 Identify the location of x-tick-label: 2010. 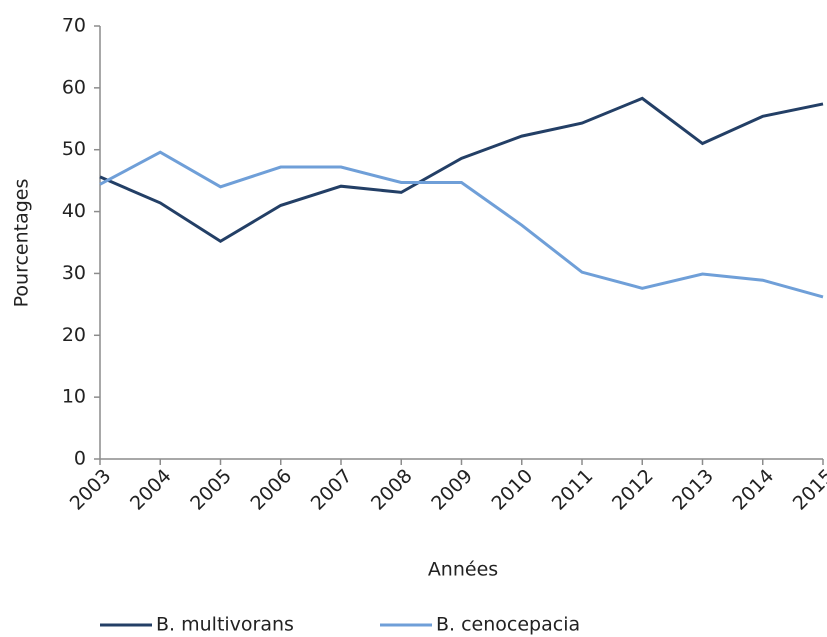
(512, 490).